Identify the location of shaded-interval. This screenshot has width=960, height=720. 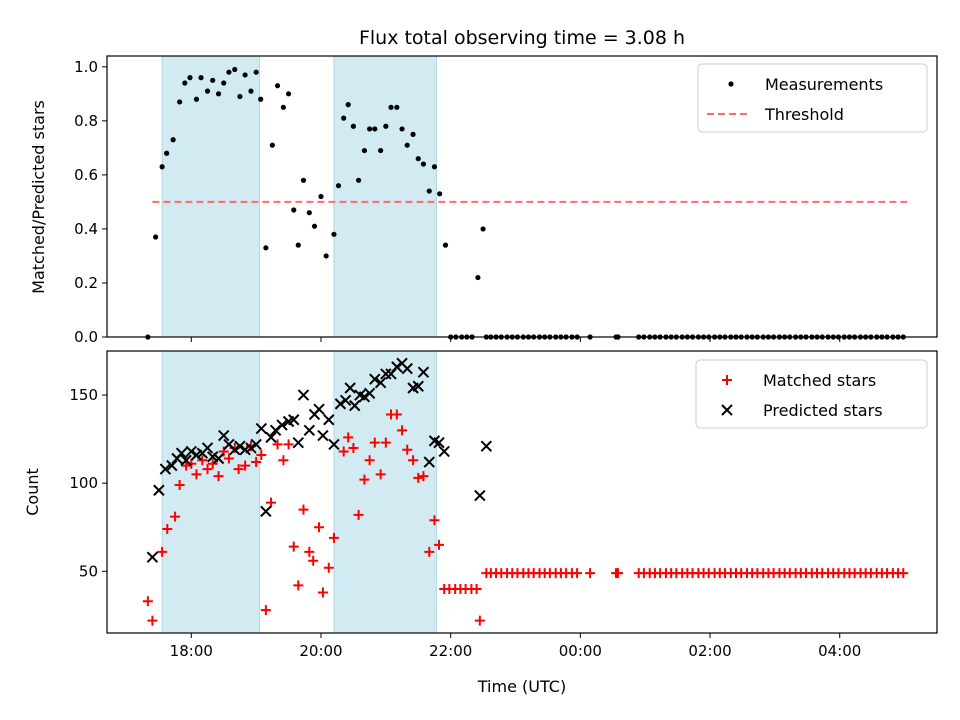
(385, 492).